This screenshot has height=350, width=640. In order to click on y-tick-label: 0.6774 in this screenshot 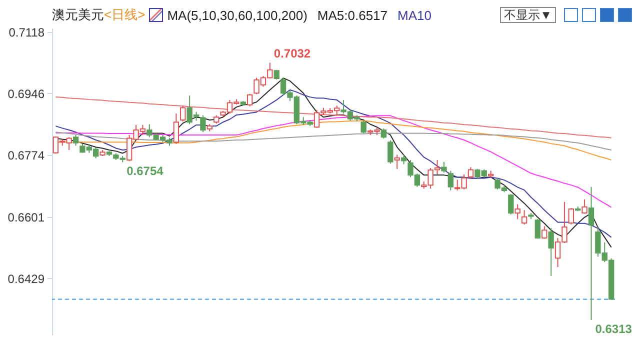, I will do `click(26, 155)`.